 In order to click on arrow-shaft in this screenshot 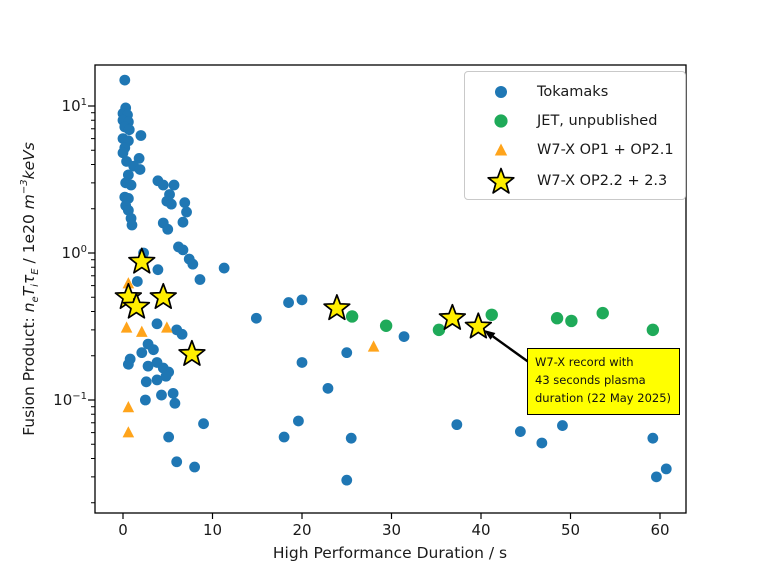, I will do `click(511, 349)`.